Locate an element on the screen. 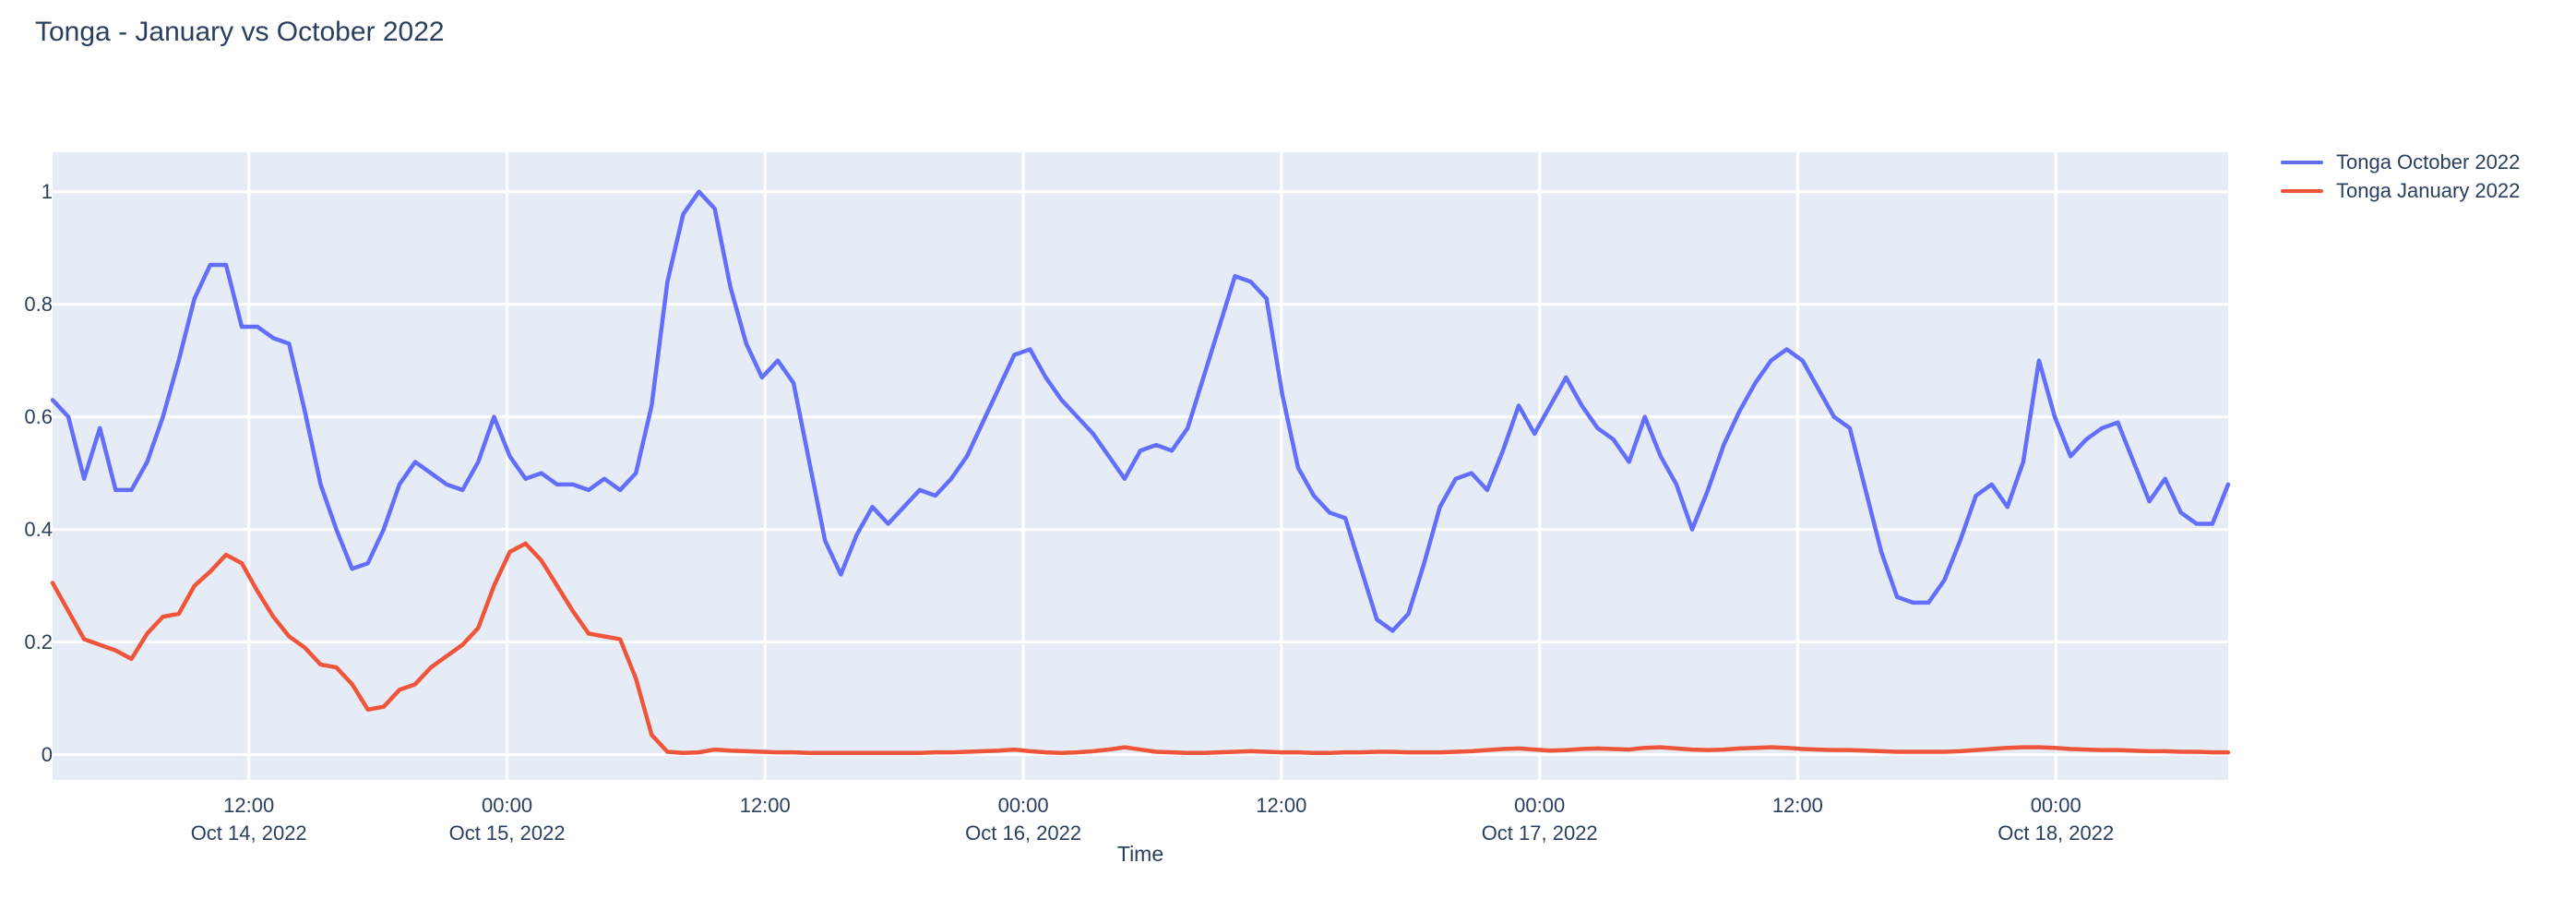 The height and width of the screenshot is (899, 2576). legend-item-1: Tonga October 2022 is located at coordinates (2420, 162).